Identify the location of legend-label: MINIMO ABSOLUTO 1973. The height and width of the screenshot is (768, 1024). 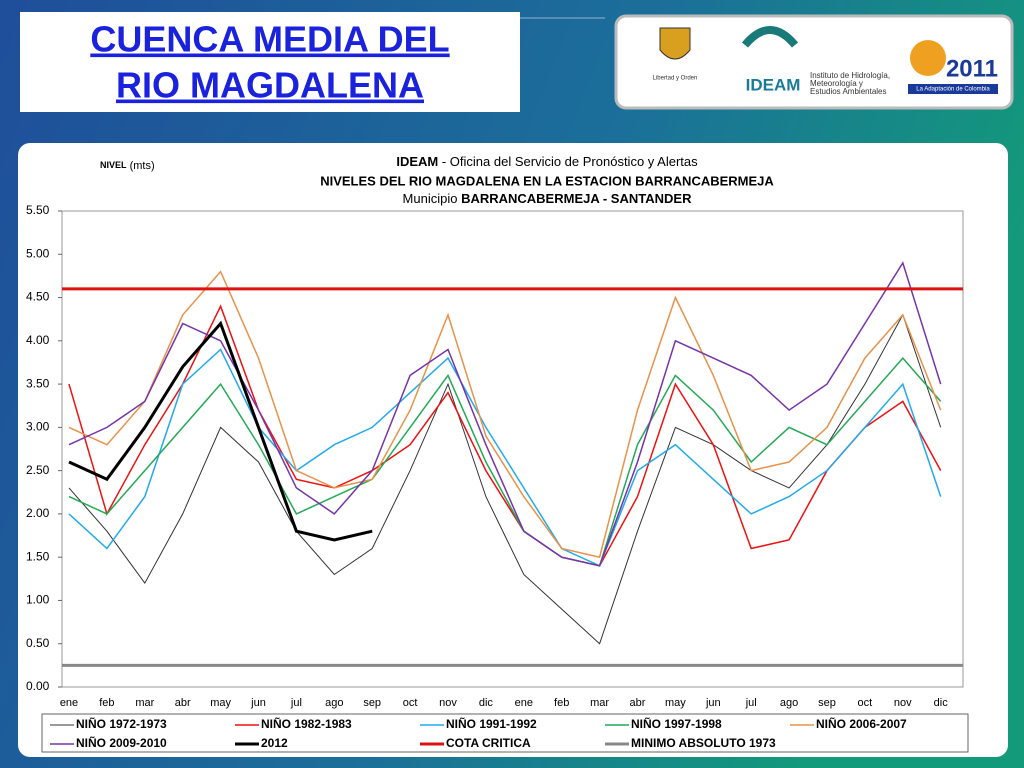
(703, 743).